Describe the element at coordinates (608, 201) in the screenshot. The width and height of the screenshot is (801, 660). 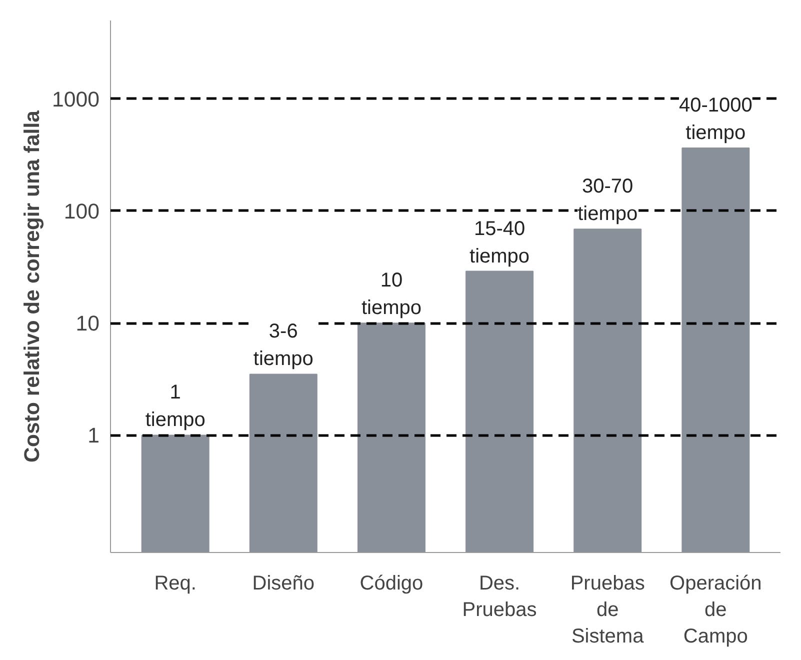
I see `data-label: 30-70 tiempo` at that location.